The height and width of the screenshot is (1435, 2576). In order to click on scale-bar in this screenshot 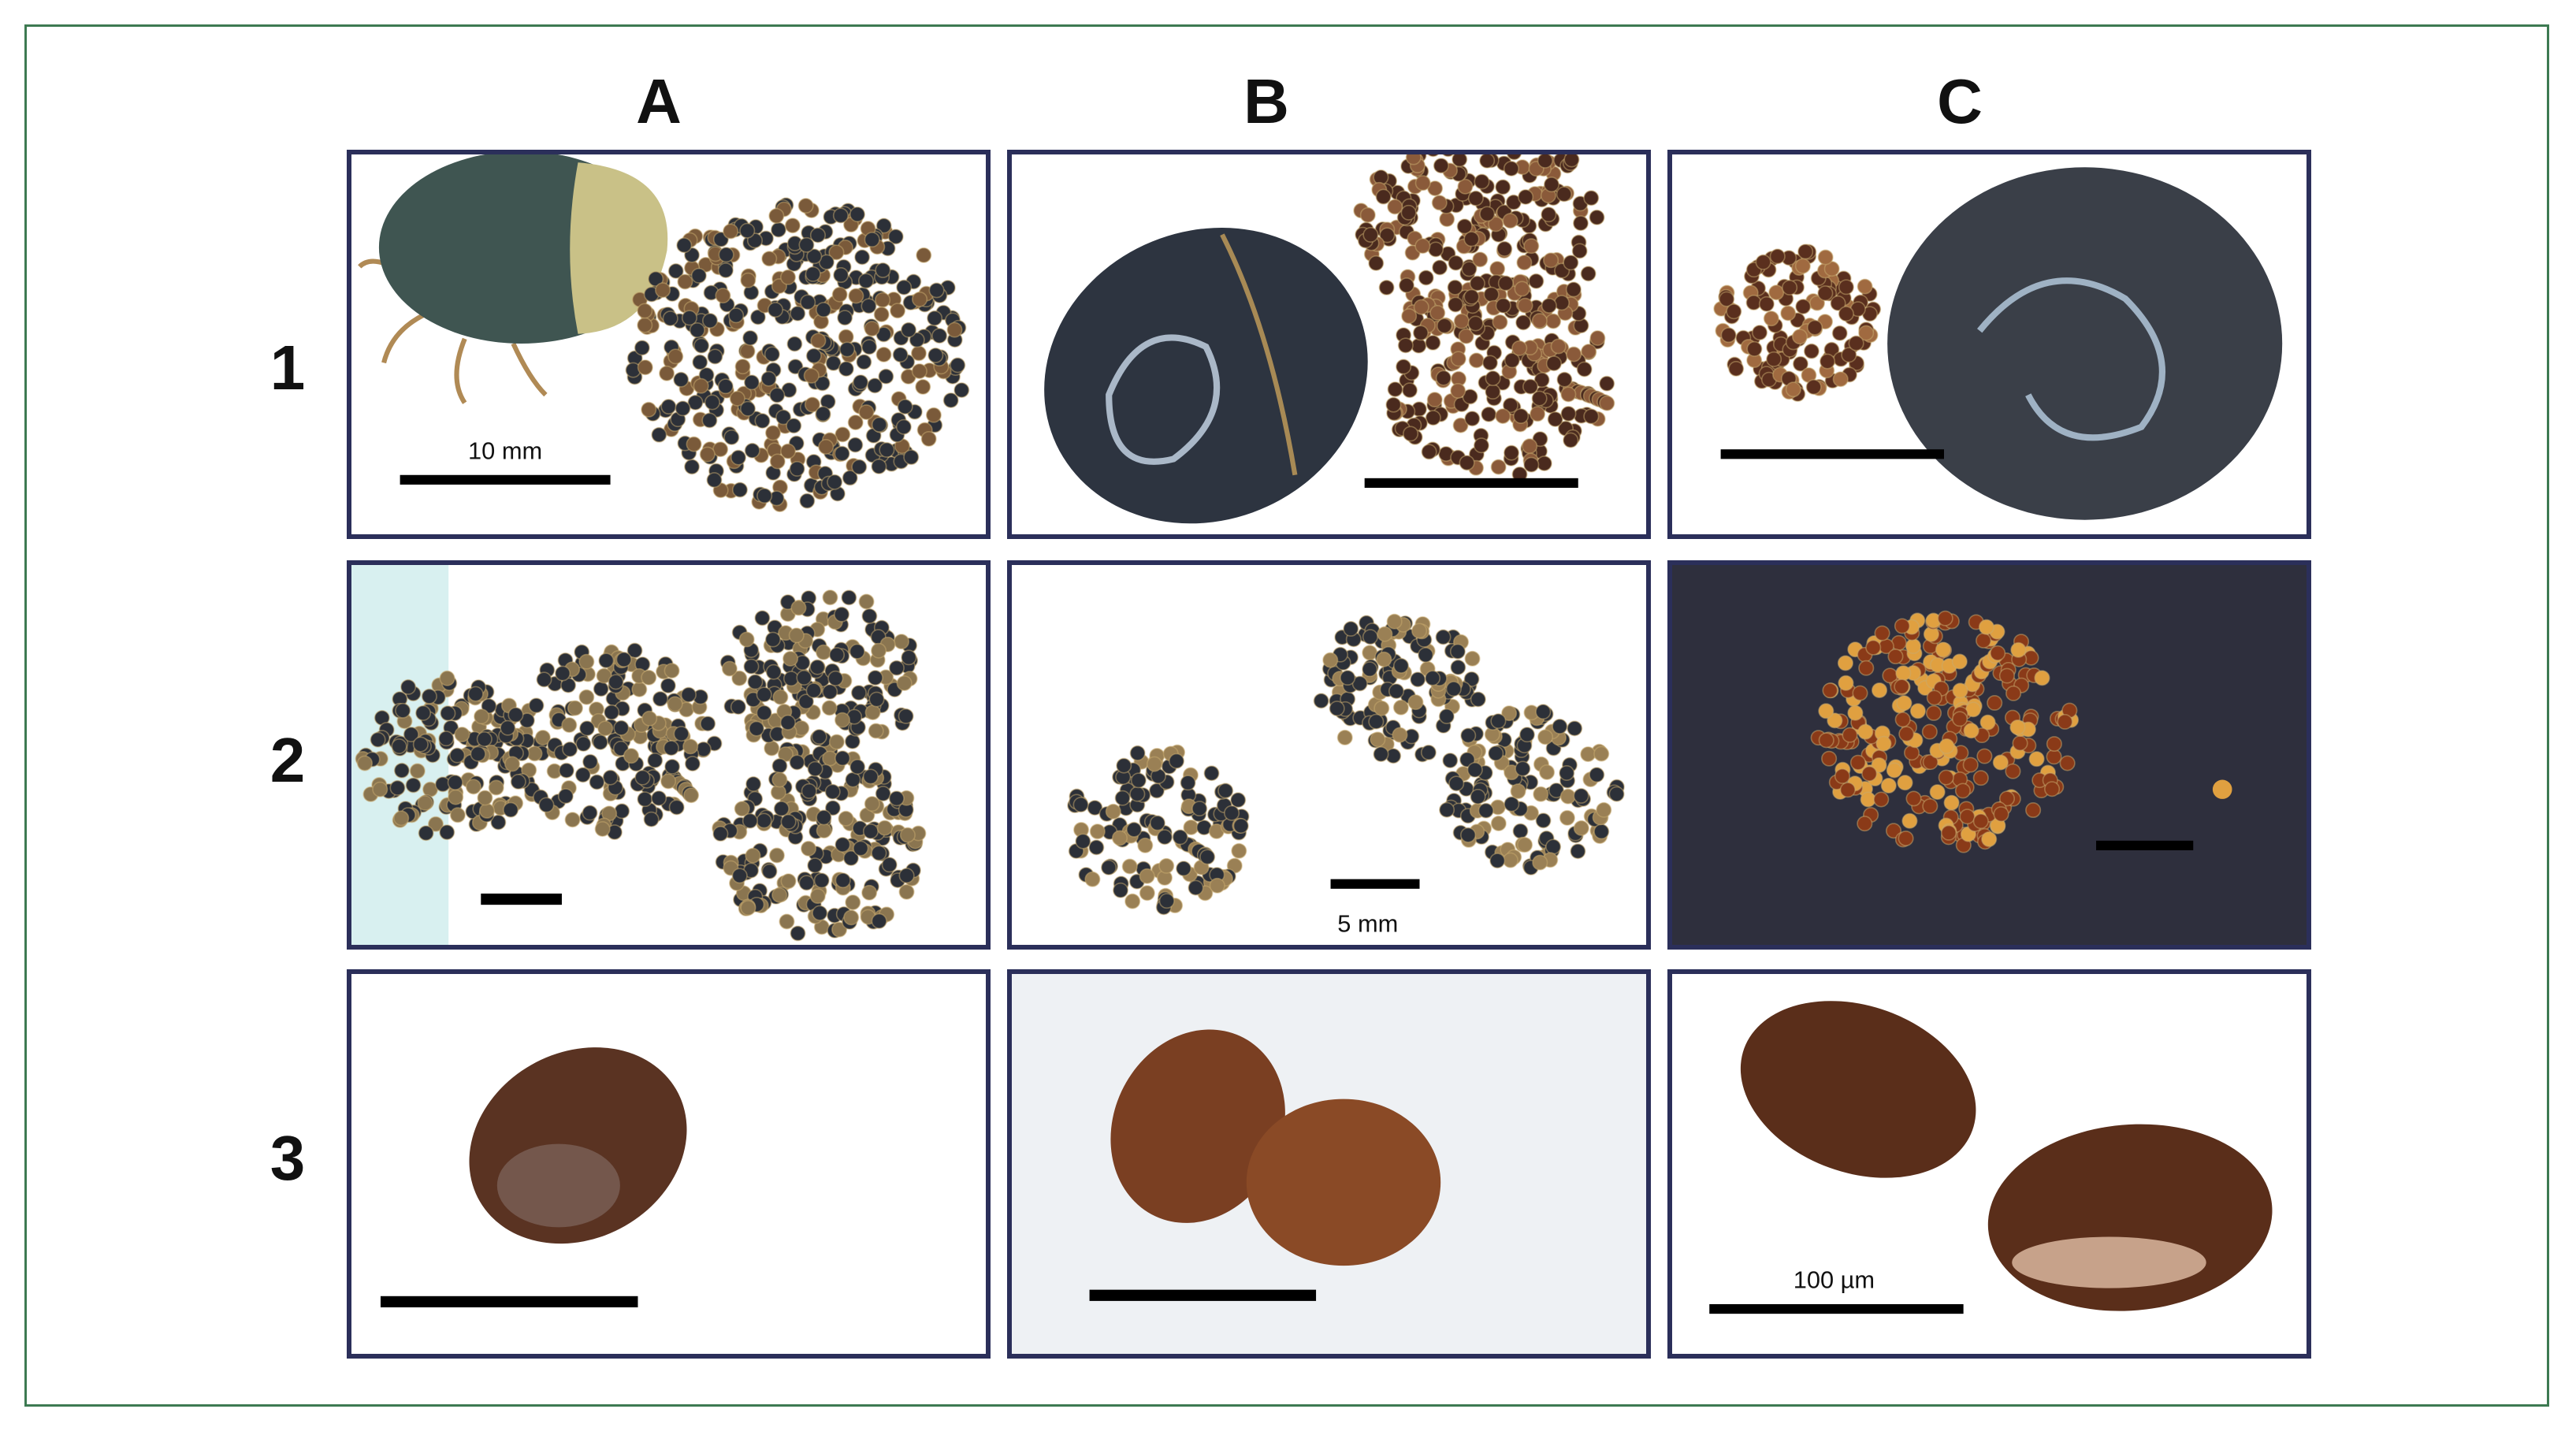, I will do `click(1471, 483)`.